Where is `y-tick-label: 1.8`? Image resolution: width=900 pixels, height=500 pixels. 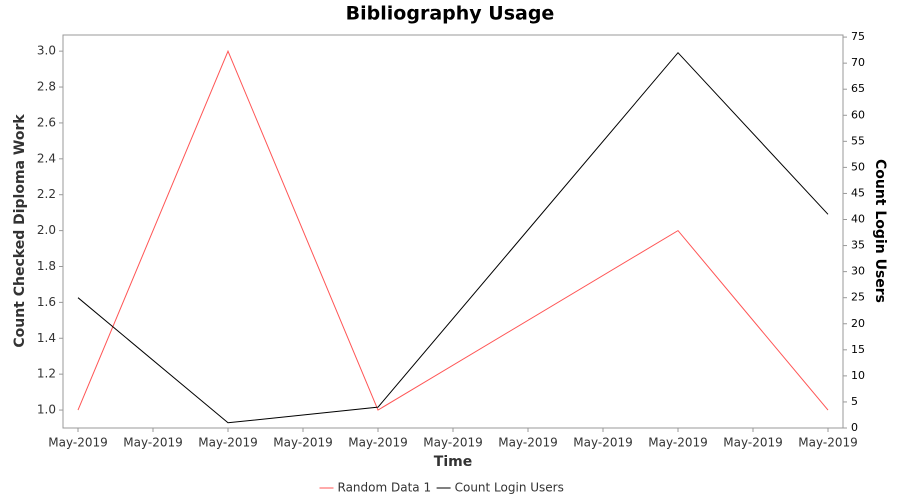 y-tick-label: 1.8 is located at coordinates (46, 266).